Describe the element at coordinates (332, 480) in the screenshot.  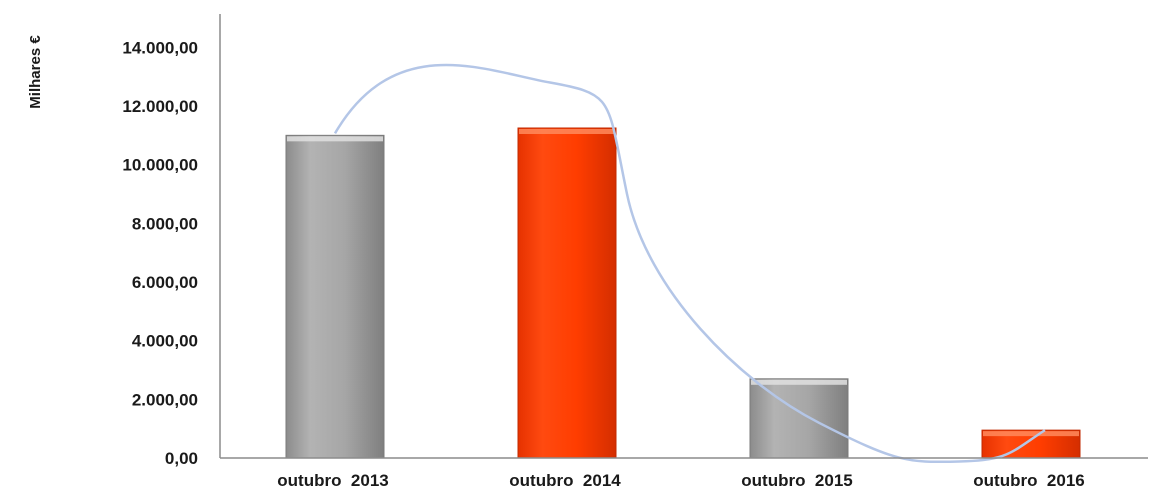
I see `x-tick-label: outubro 2013` at that location.